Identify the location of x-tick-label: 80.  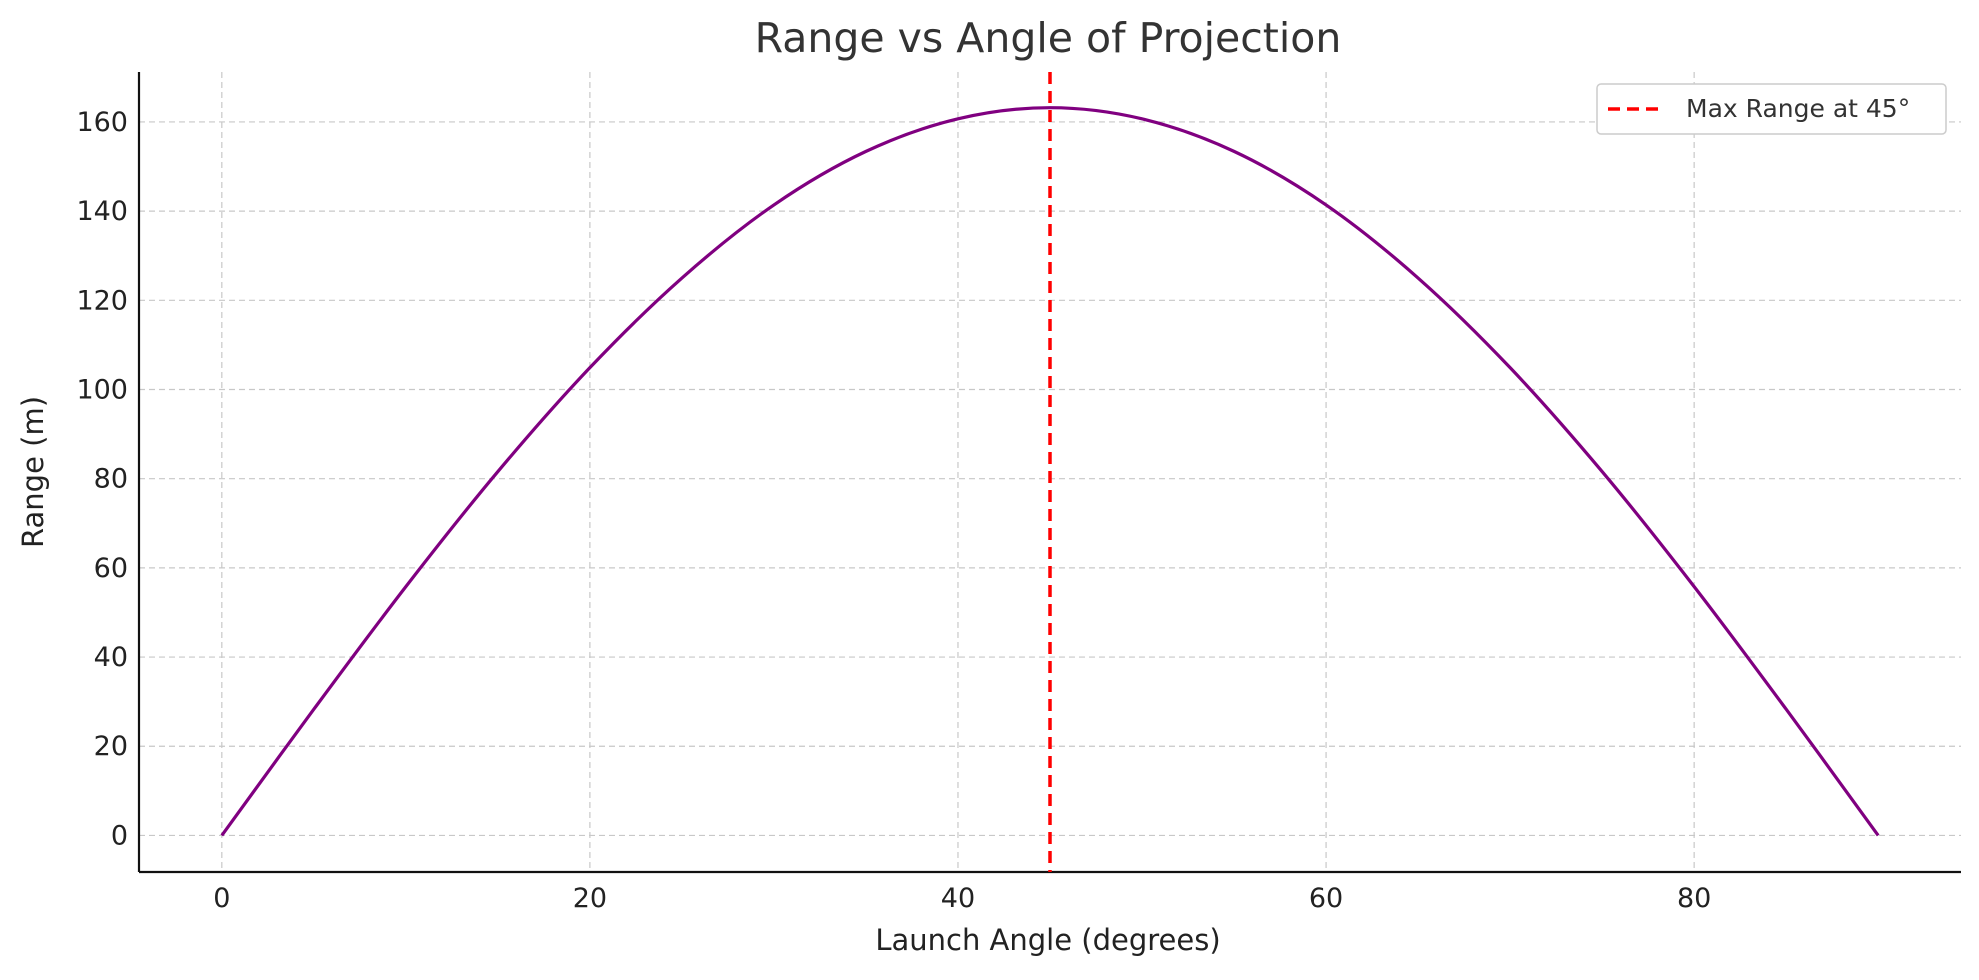
(1694, 898).